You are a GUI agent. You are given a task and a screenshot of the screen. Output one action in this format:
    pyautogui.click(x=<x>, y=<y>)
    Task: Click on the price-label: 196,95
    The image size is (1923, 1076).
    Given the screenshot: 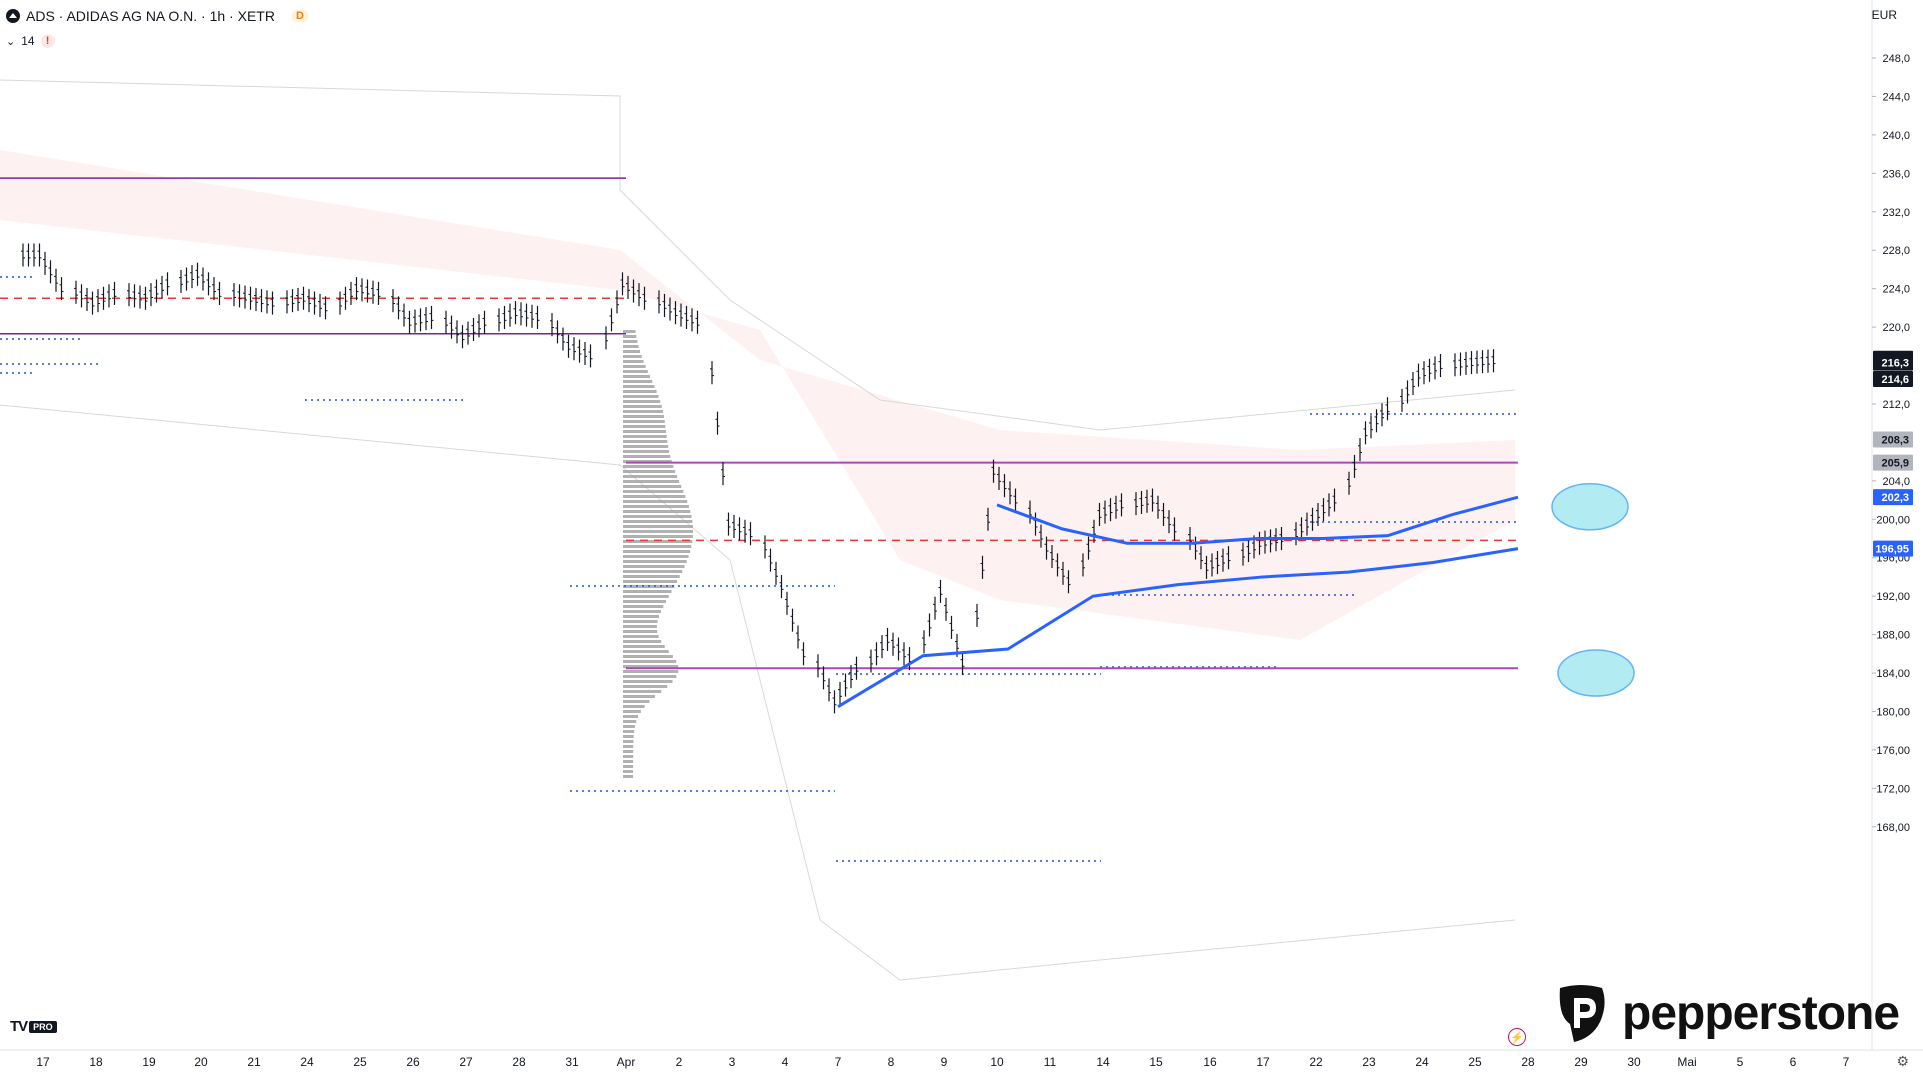 What is the action you would take?
    pyautogui.click(x=1892, y=550)
    